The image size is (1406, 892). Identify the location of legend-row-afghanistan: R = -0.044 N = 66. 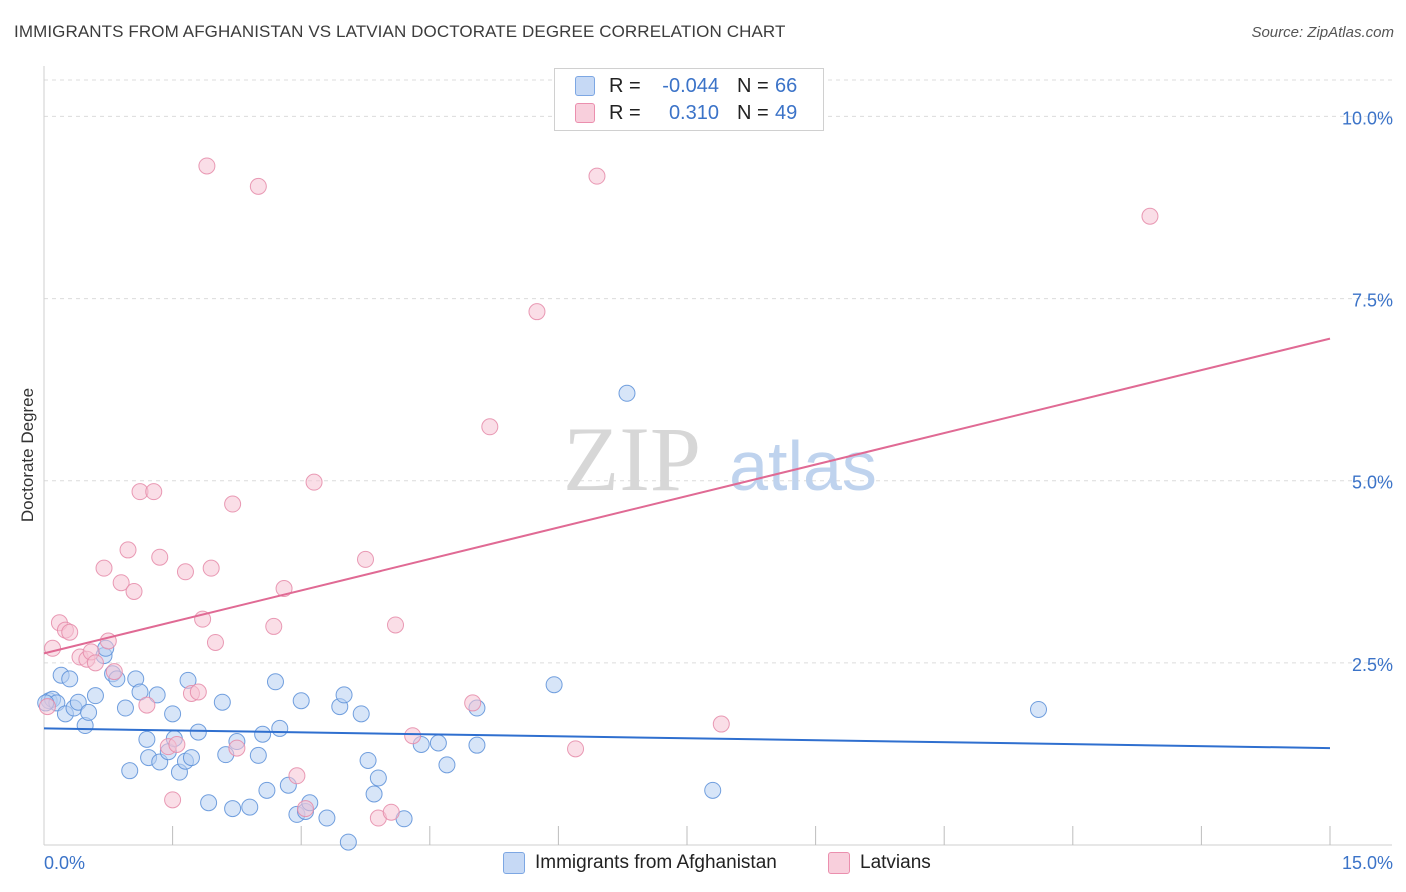
(686, 86).